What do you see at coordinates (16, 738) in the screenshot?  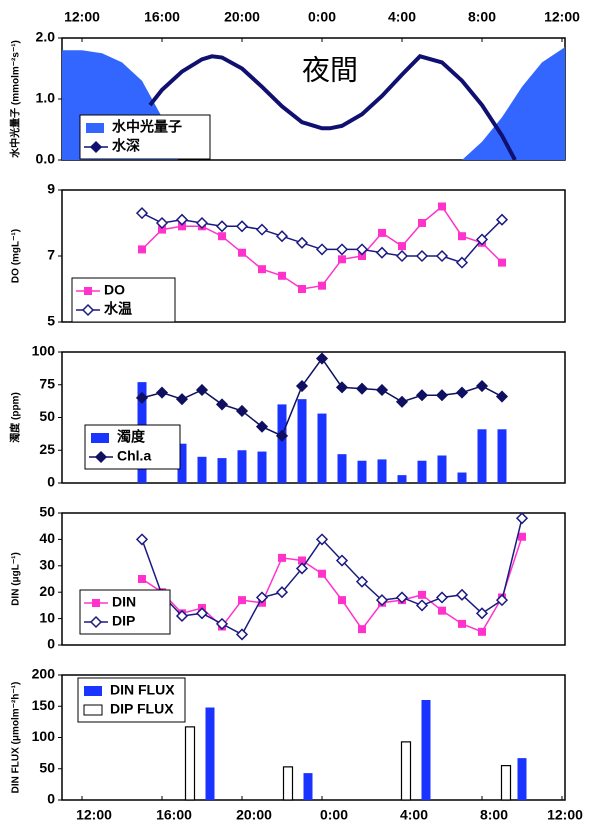 I see `y-axis-label: DIN FLUX (μmolm⁻²h⁻¹)` at bounding box center [16, 738].